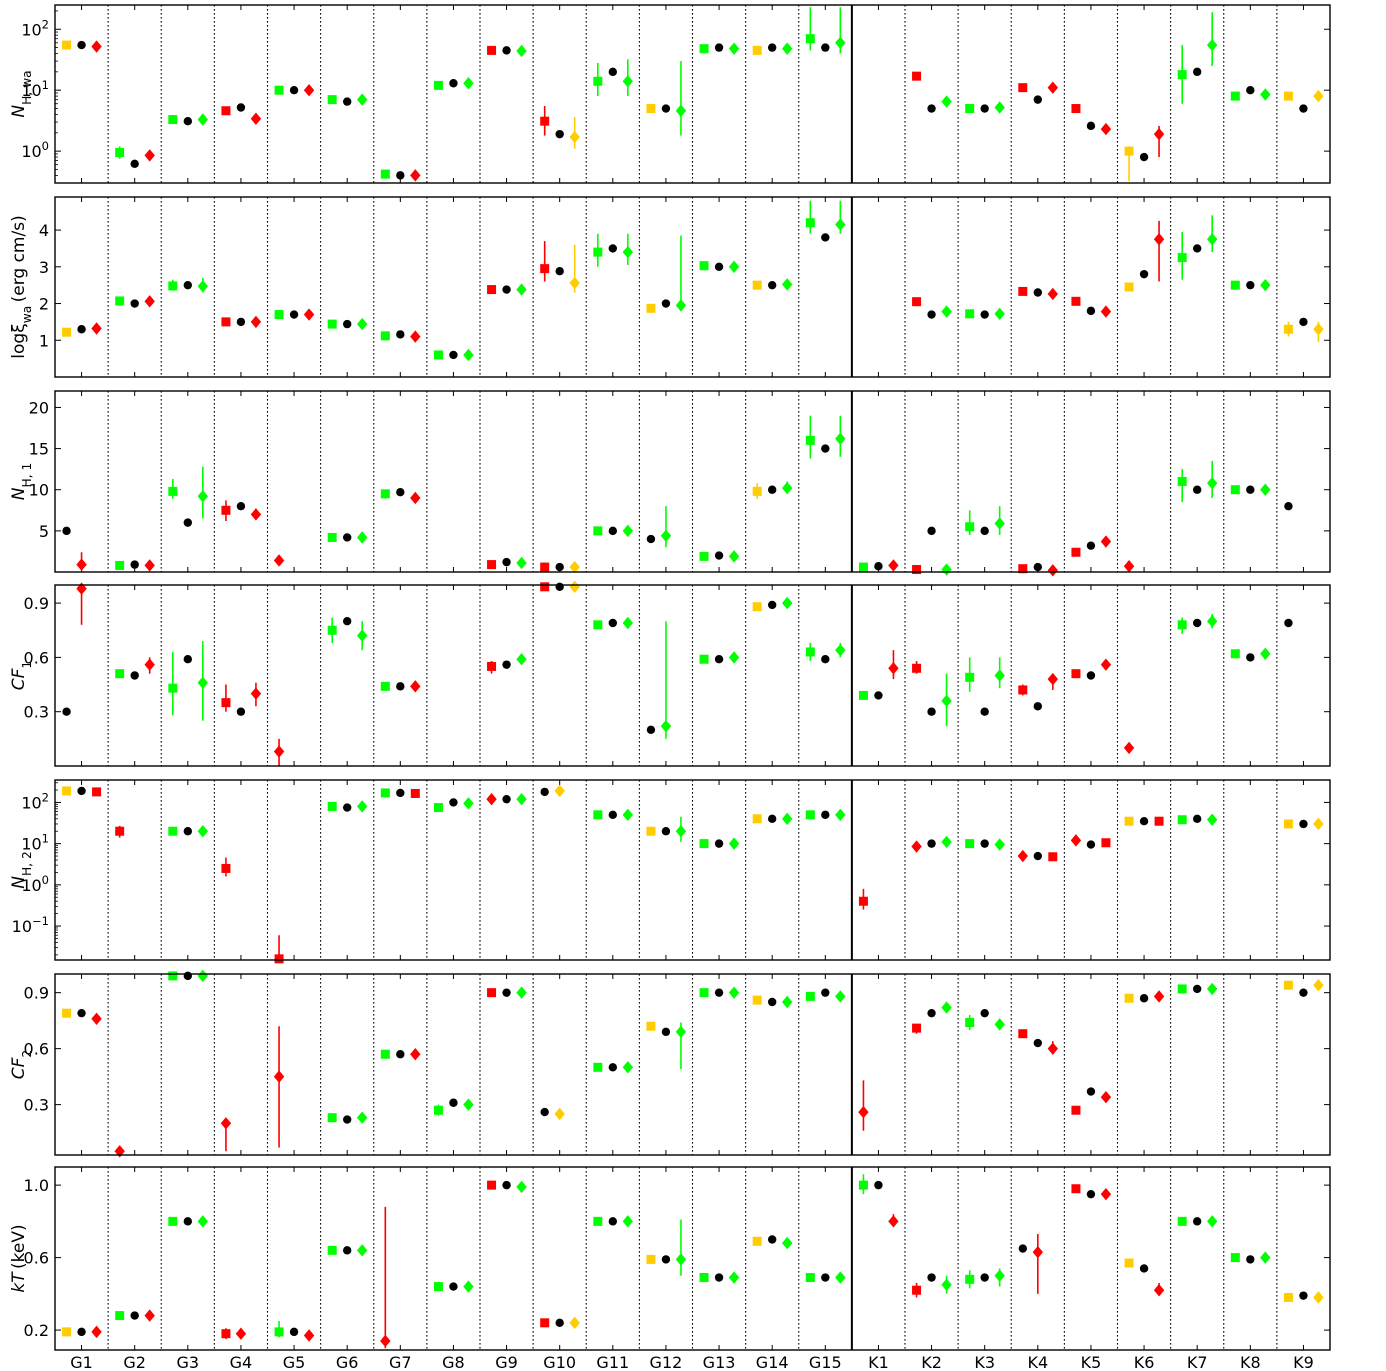  What do you see at coordinates (21, 481) in the screenshot?
I see `y-axis-label: NH, 1` at bounding box center [21, 481].